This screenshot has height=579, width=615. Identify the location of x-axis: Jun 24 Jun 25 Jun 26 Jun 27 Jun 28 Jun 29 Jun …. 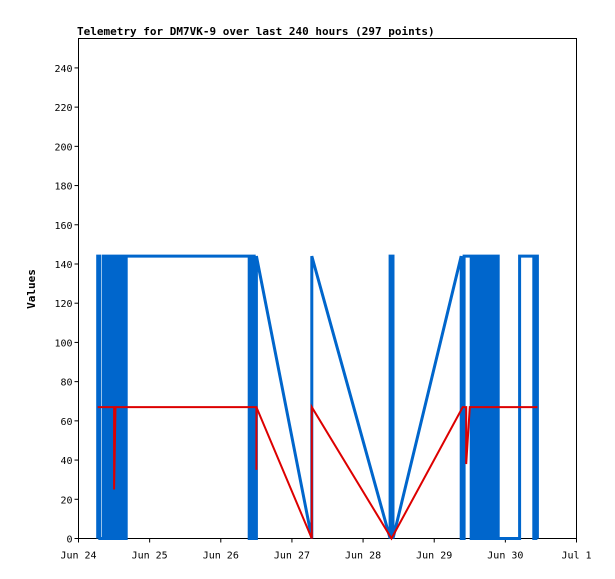
(326, 550).